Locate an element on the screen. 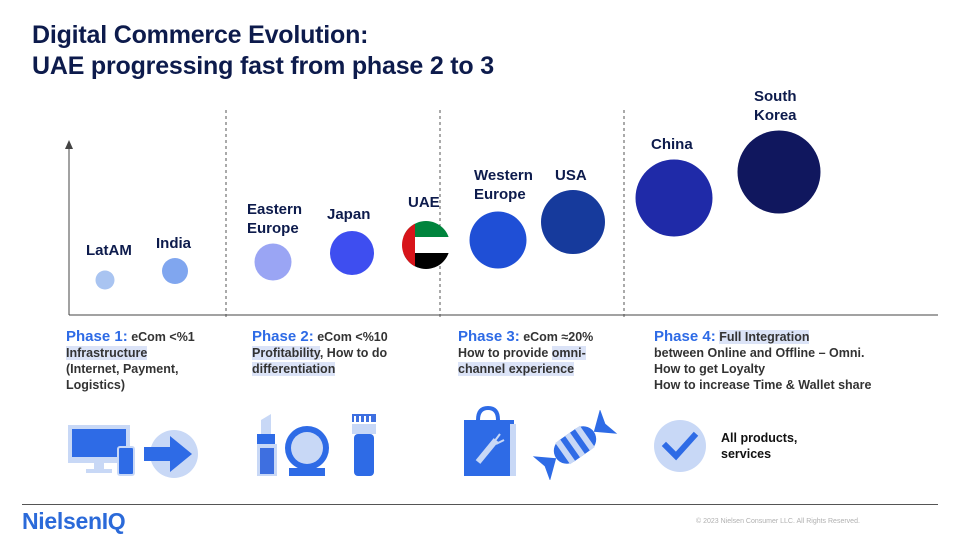 The image size is (960, 540). all-products-line-2: services is located at coordinates (746, 454).